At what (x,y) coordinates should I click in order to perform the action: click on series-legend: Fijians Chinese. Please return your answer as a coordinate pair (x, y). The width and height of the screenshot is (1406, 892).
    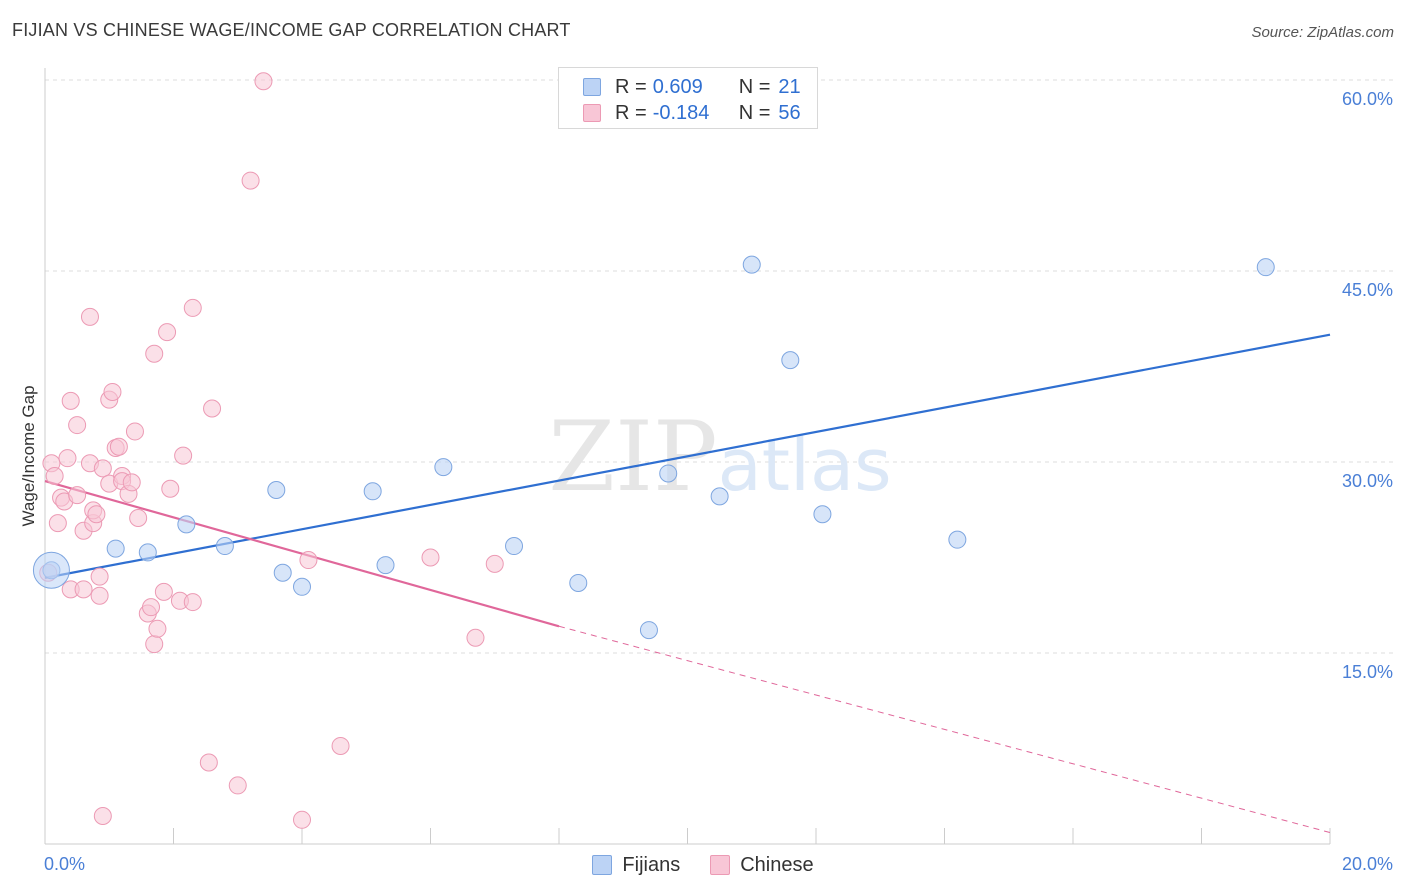
    Looking at the image, I should click on (703, 865).